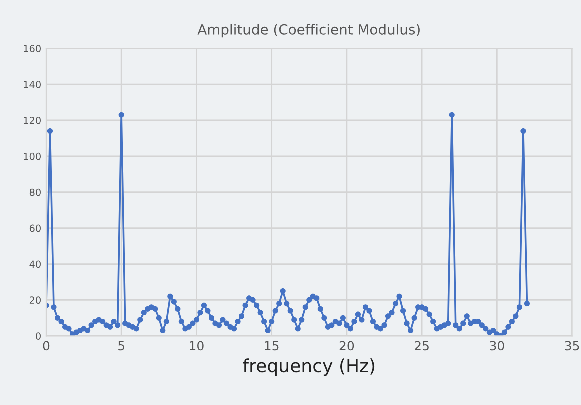  What do you see at coordinates (572, 346) in the screenshot?
I see `x-tick-label: 35` at bounding box center [572, 346].